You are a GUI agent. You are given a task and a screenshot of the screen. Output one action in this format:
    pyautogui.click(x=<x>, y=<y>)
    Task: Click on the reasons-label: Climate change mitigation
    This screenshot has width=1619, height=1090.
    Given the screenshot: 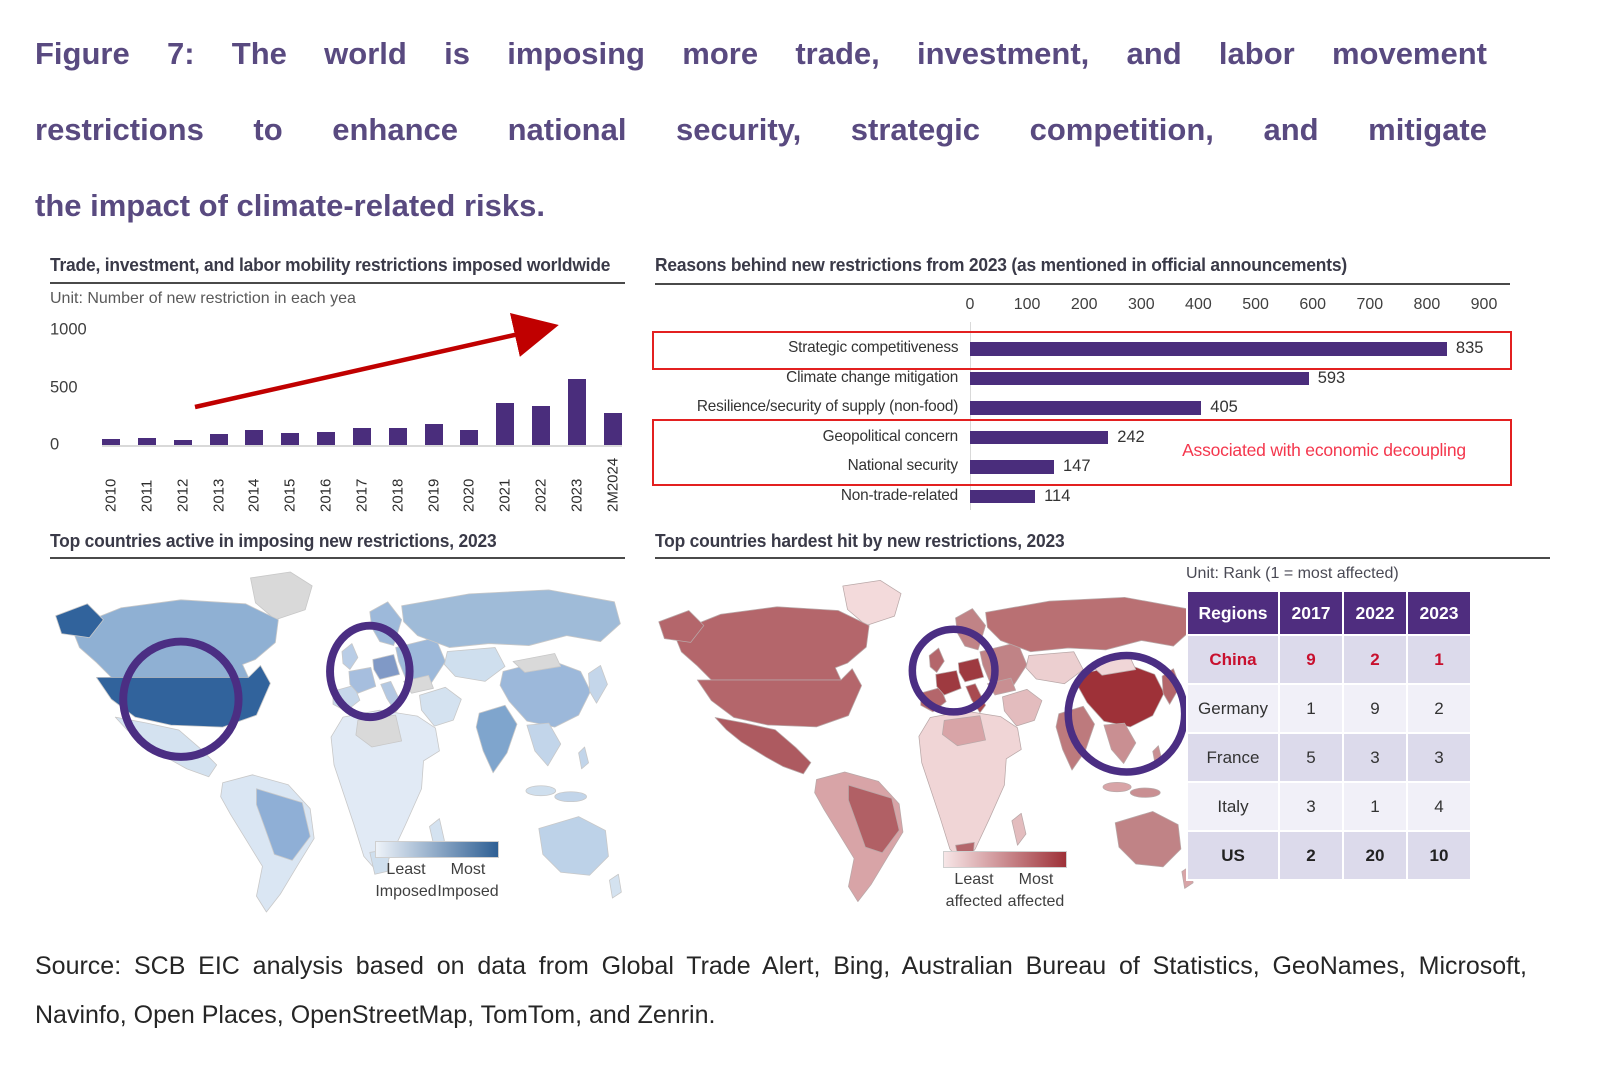 What is the action you would take?
    pyautogui.click(x=872, y=377)
    